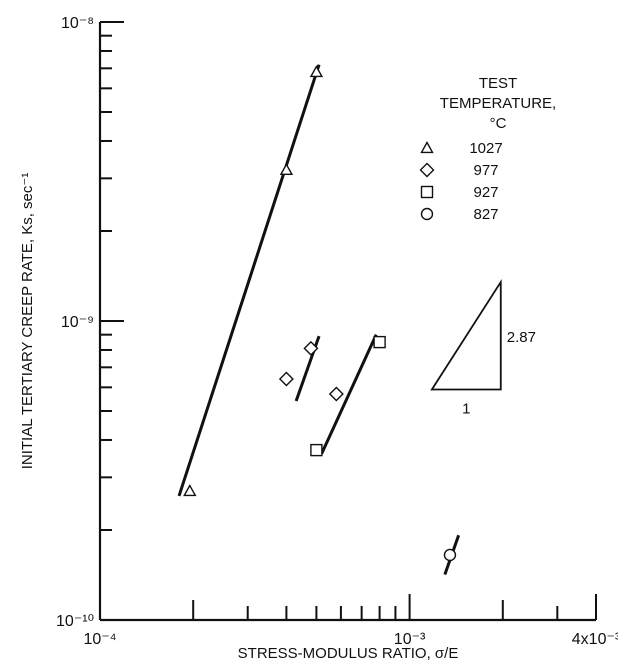  I want to click on legend-label-927: 927, so click(485, 192).